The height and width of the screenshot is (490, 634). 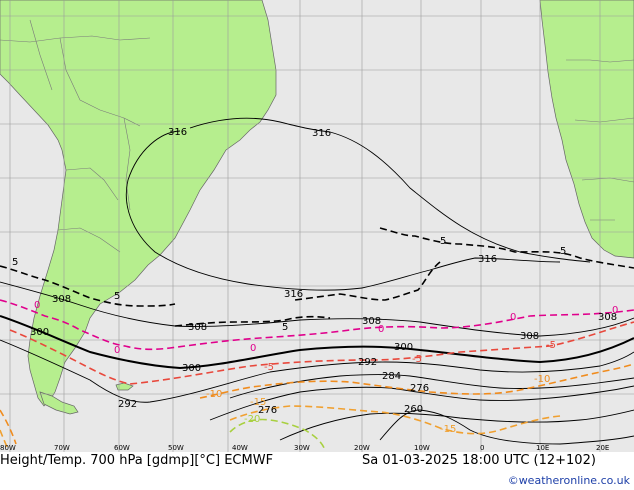 I want to click on isotherm-5-mid, so click(x=367, y=281).